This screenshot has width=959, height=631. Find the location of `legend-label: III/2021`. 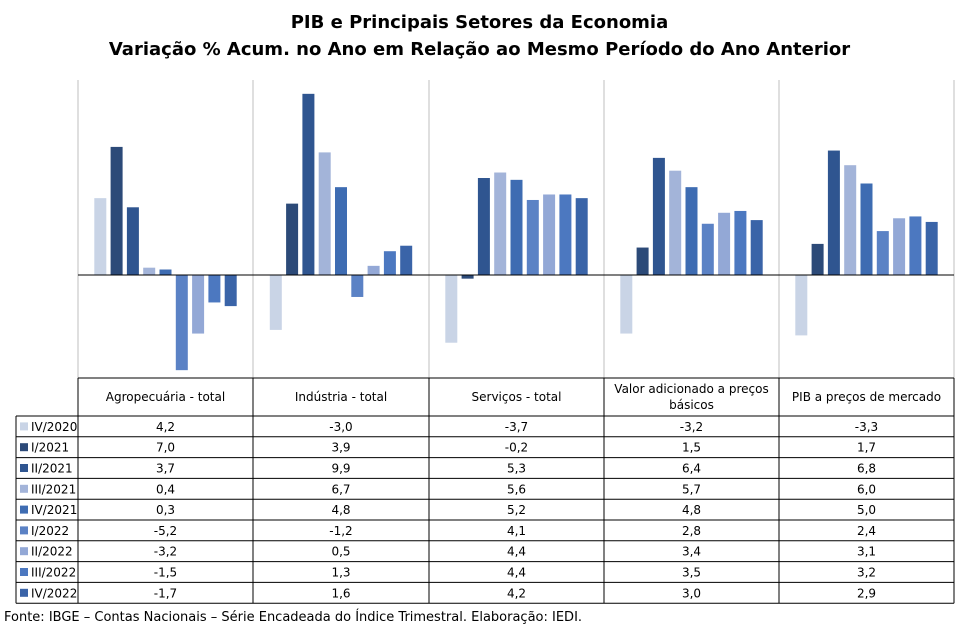

legend-label: III/2021 is located at coordinates (53, 489).